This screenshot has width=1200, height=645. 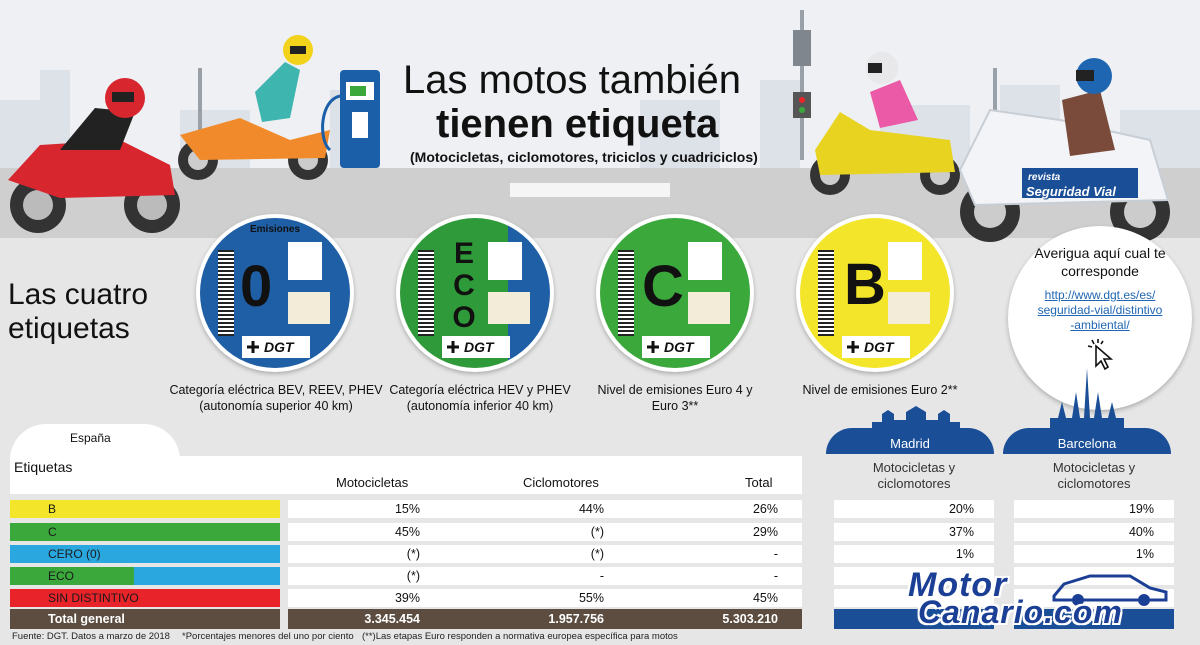 What do you see at coordinates (350, 119) in the screenshot?
I see `charging-station-icon` at bounding box center [350, 119].